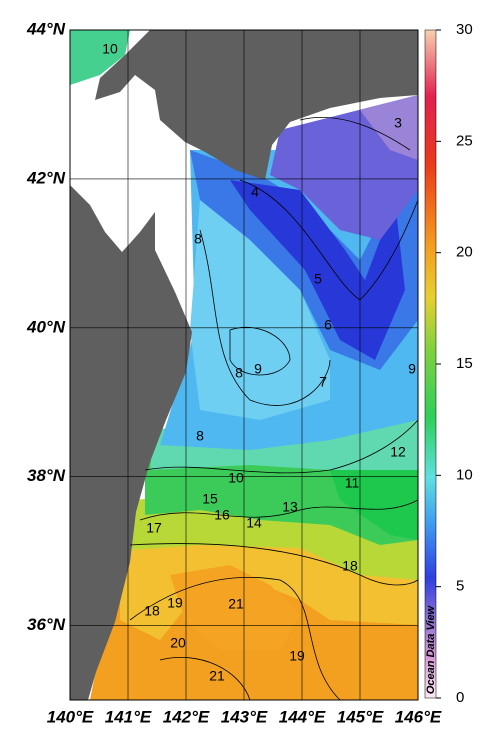 The image size is (490, 749). Describe the element at coordinates (464, 474) in the screenshot. I see `colorbar-label: 10` at that location.